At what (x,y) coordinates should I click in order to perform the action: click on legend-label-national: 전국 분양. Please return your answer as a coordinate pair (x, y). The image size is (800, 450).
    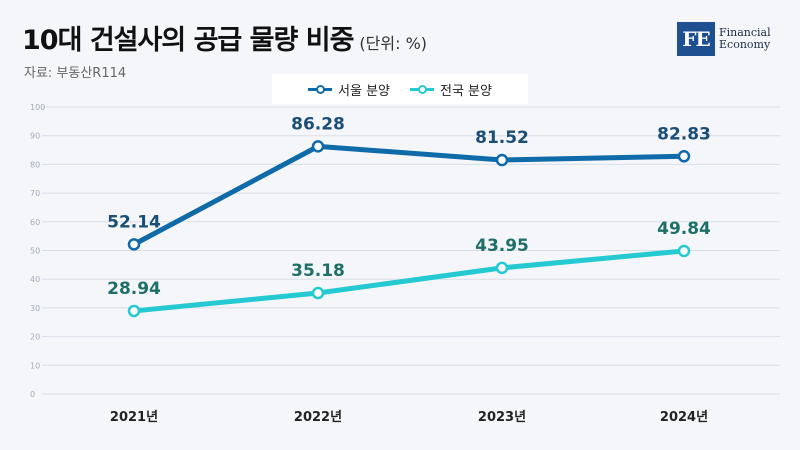
    Looking at the image, I should click on (466, 91).